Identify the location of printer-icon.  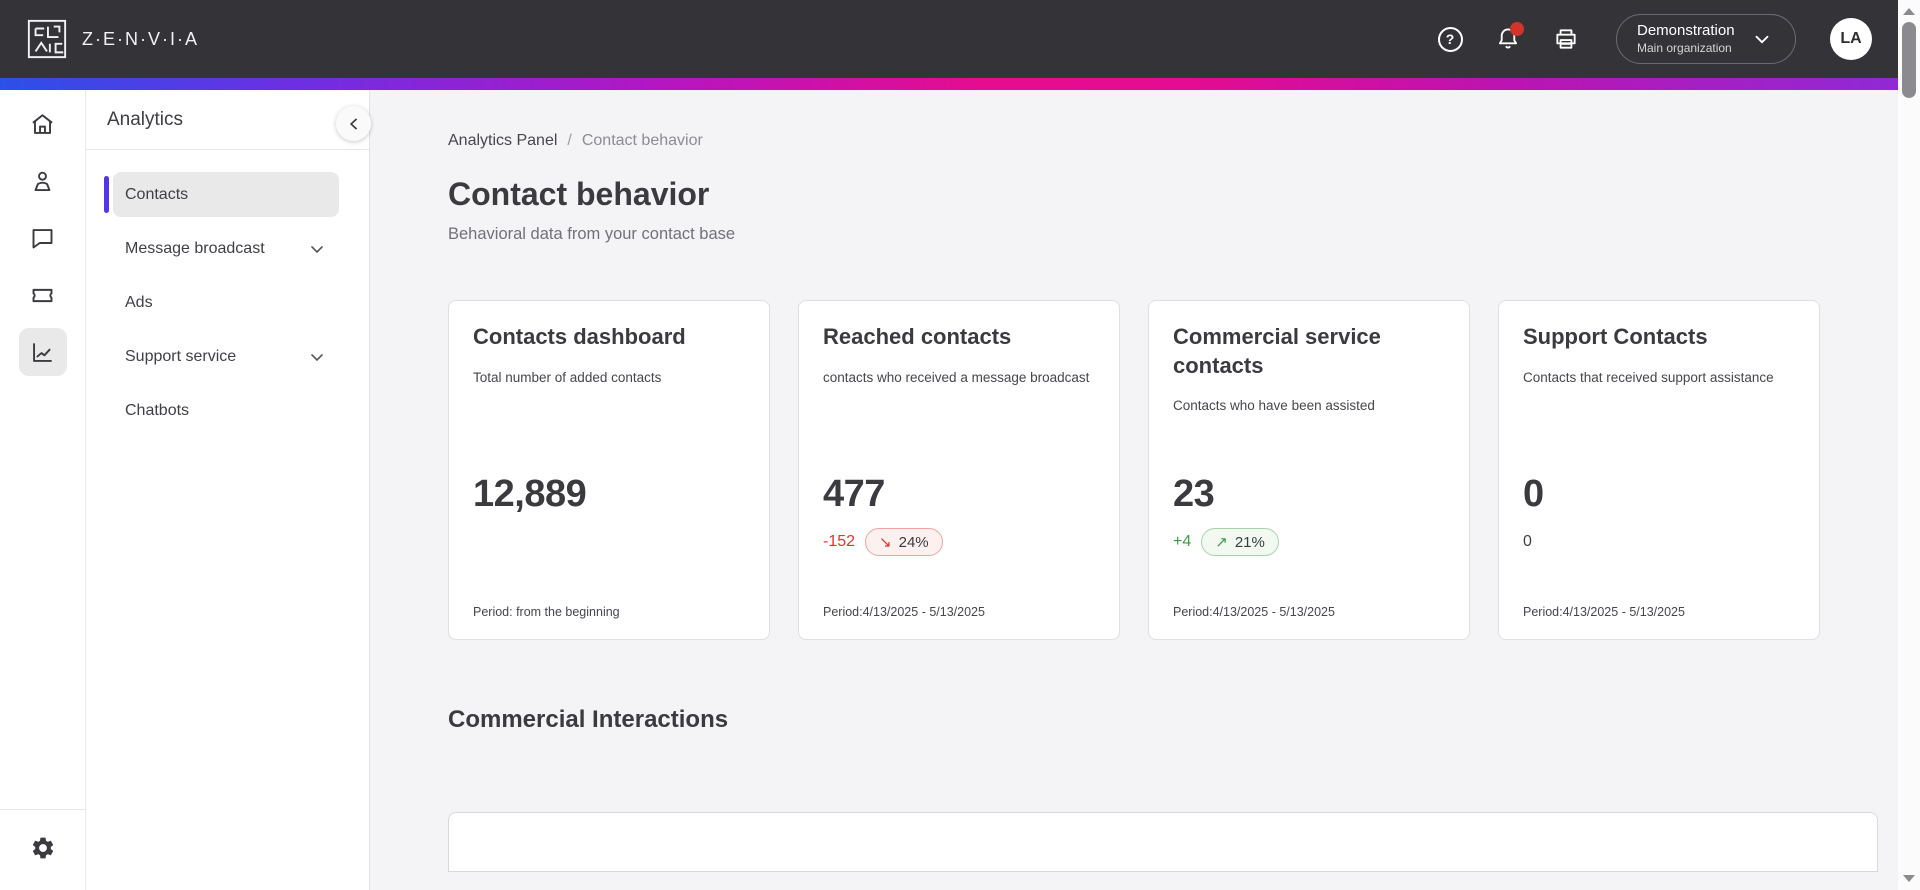
(1566, 39).